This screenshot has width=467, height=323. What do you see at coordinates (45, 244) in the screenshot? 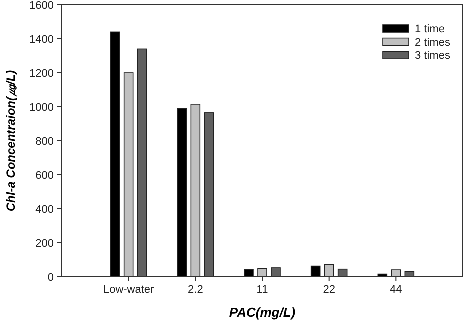
I see `y-tick-label: 200` at bounding box center [45, 244].